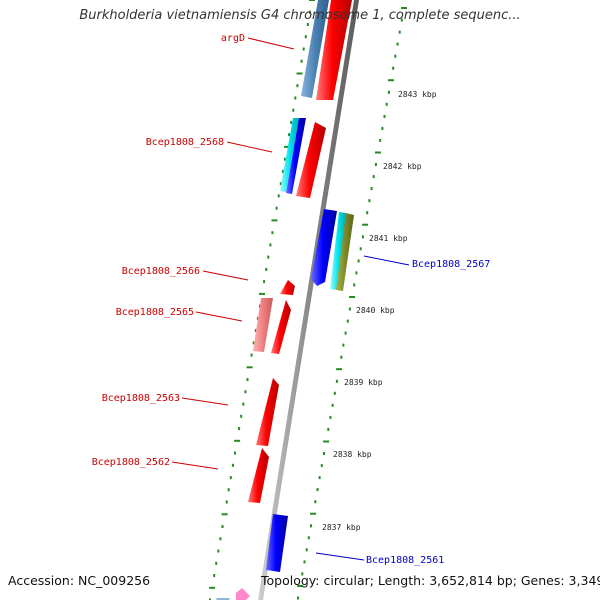 This screenshot has width=600, height=604. Describe the element at coordinates (405, 560) in the screenshot. I see `label-bcep1808-2561: Bcep1808_2561` at that location.